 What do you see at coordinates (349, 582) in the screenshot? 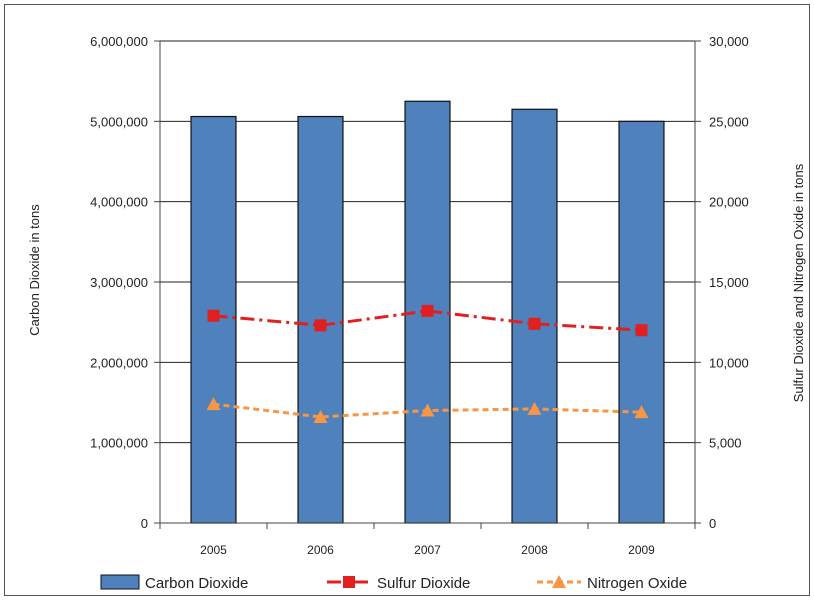
I see `legend-marker-sulfur-dioxide` at bounding box center [349, 582].